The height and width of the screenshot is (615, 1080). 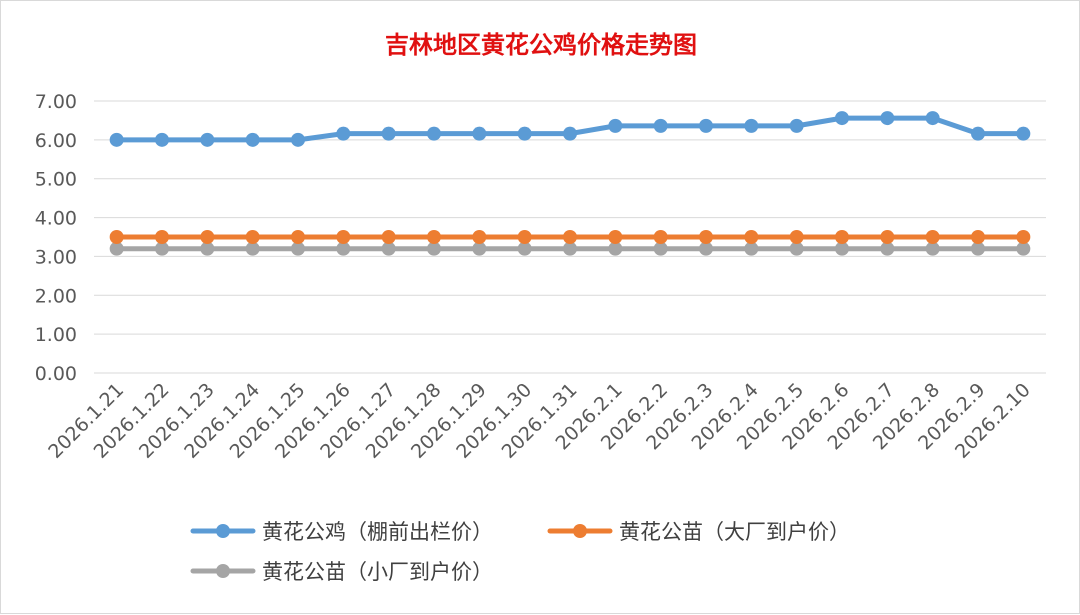 I want to click on legend-label: 黄花公苗（大厂到户价）, so click(x=734, y=532).